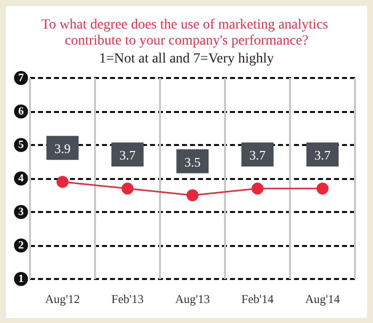 This screenshot has width=373, height=323. I want to click on y-tick-label: 2, so click(21, 246).